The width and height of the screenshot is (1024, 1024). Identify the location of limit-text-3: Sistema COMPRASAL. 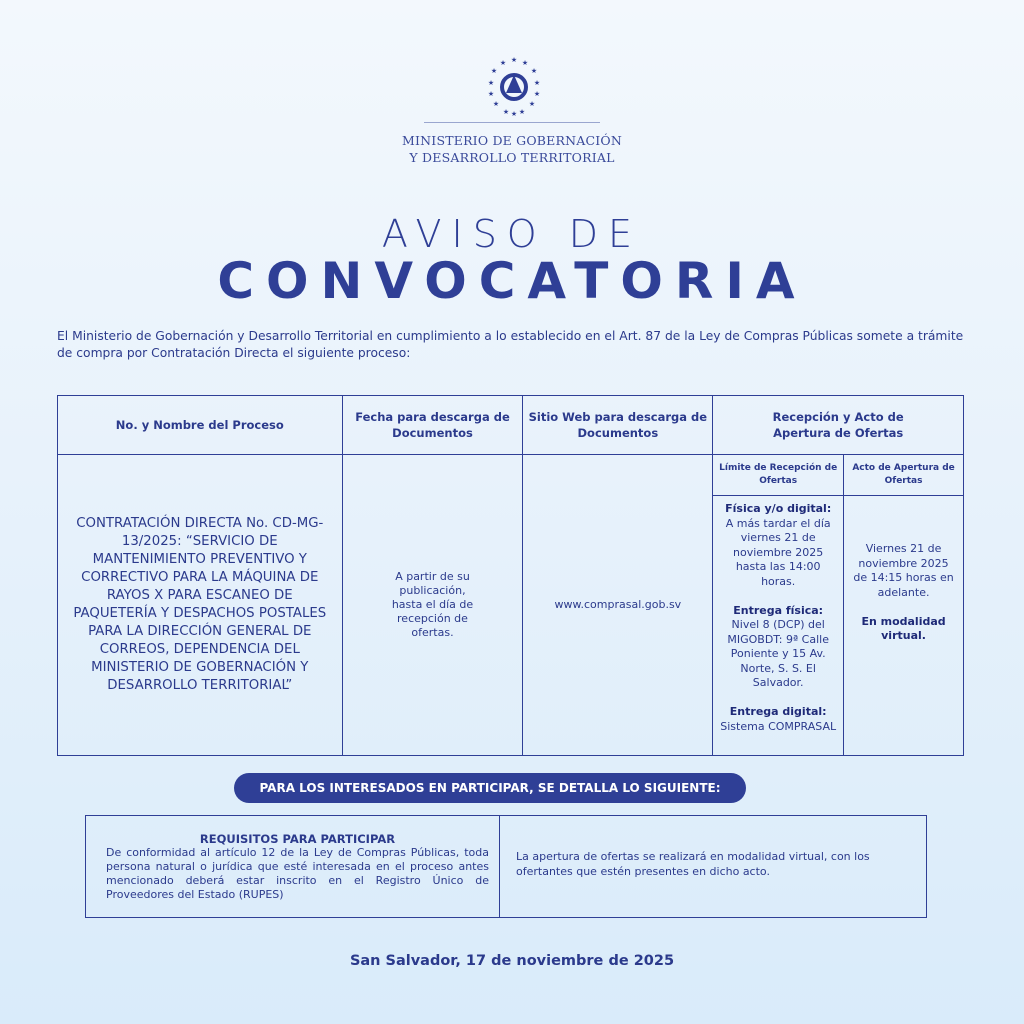
(778, 726).